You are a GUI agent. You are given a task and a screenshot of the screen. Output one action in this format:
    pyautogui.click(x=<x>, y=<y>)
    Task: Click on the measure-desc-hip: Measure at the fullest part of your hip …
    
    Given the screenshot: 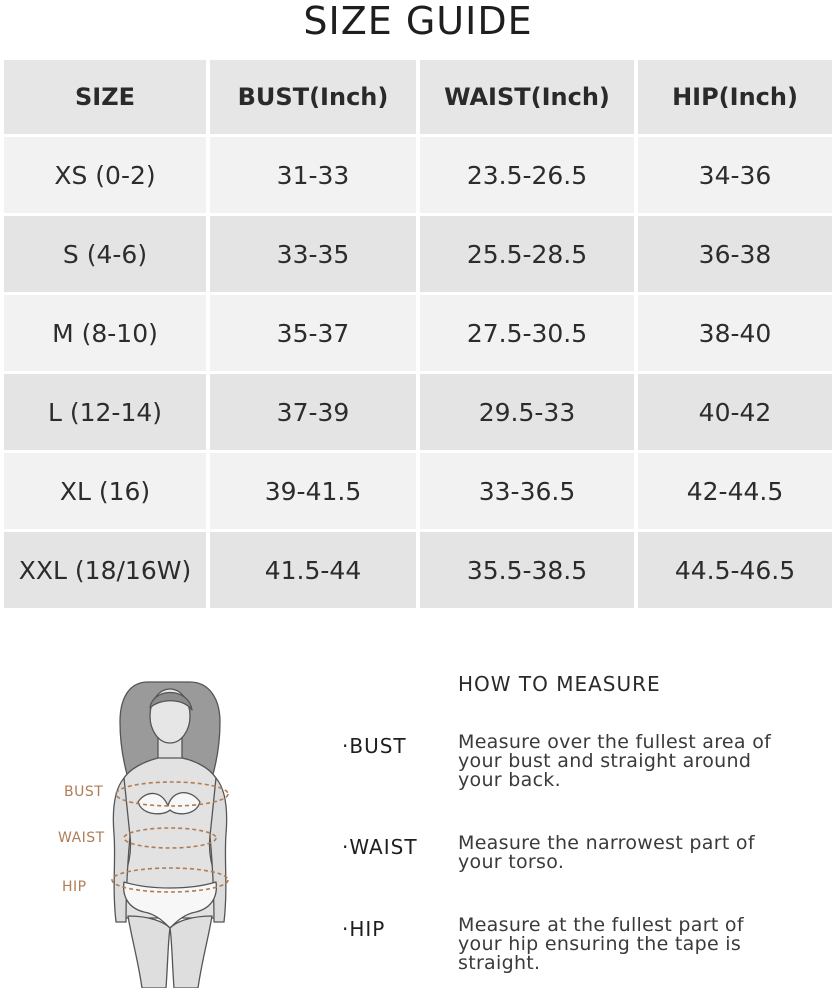 What is the action you would take?
    pyautogui.click(x=601, y=944)
    